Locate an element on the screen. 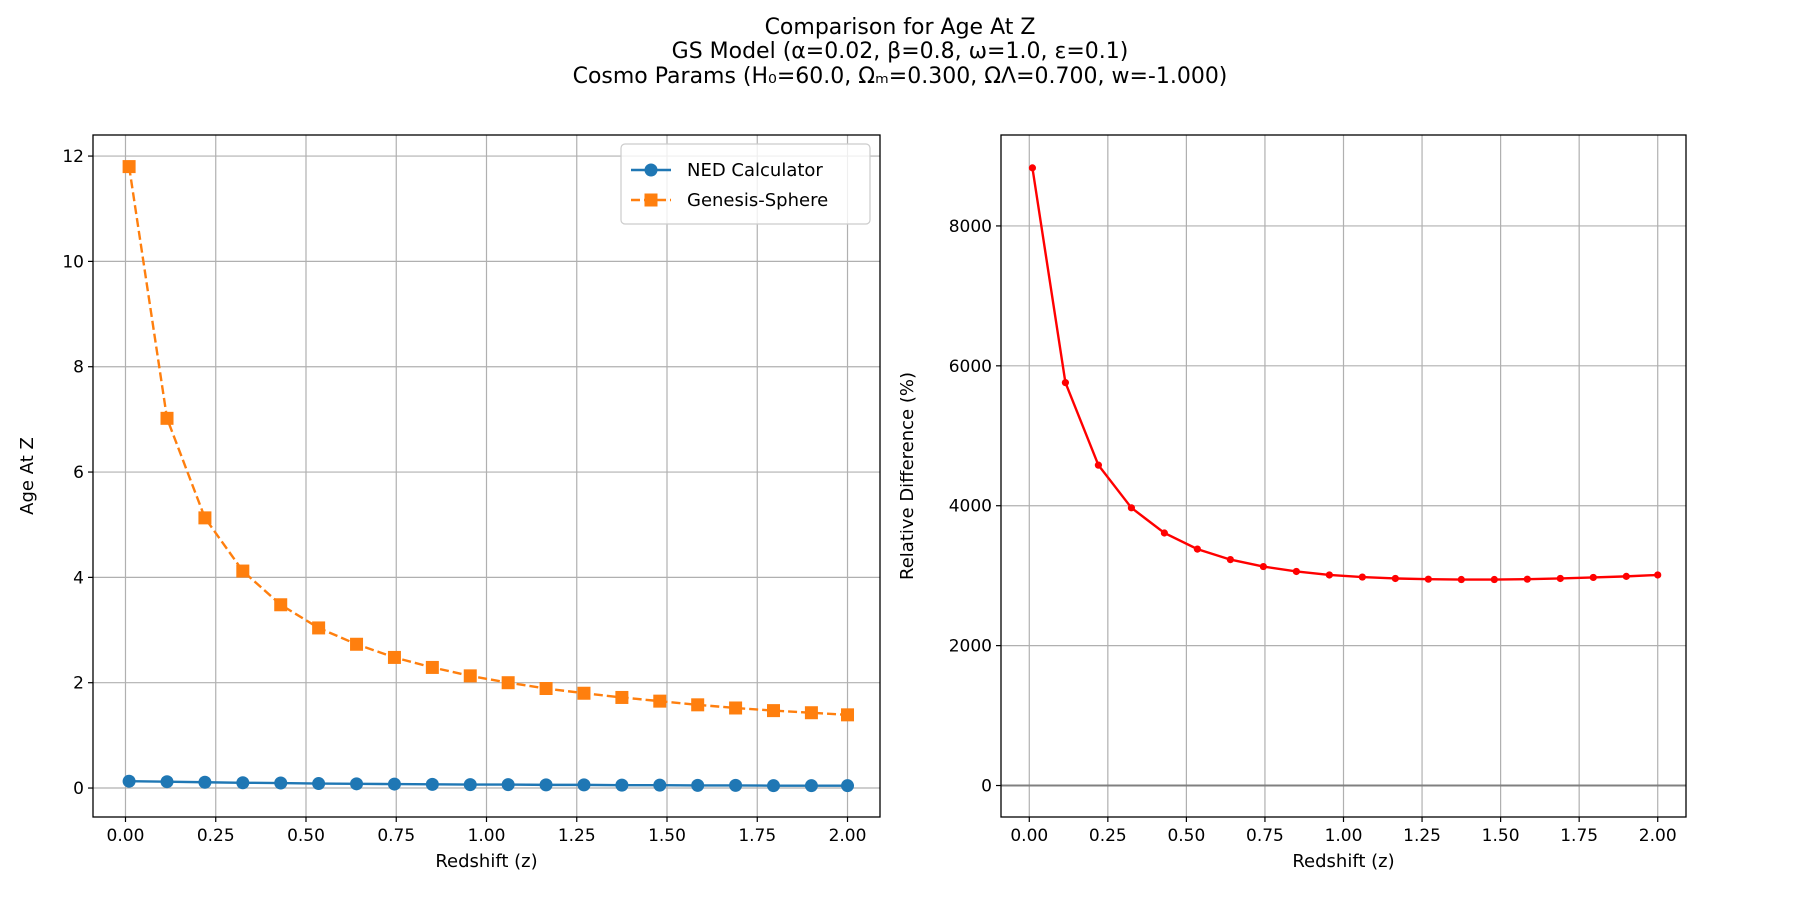 This screenshot has width=1800, height=900. x-tick-label: 0.25 is located at coordinates (216, 836).